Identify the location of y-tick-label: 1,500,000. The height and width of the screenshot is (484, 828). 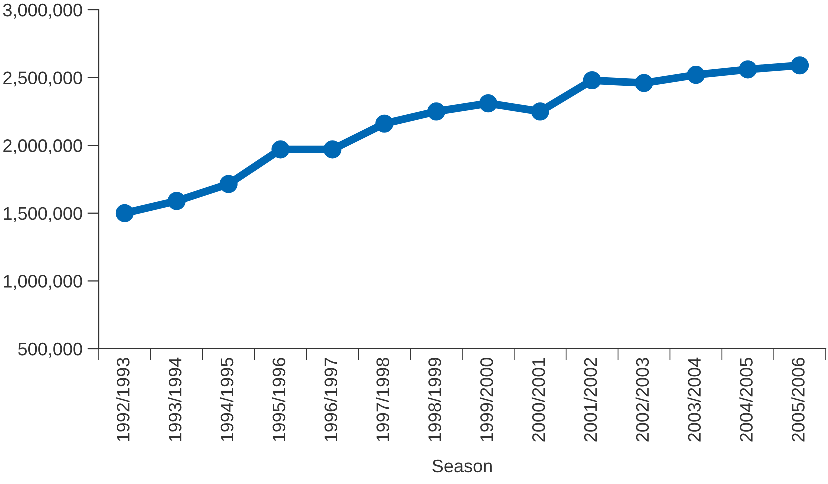
(43, 214).